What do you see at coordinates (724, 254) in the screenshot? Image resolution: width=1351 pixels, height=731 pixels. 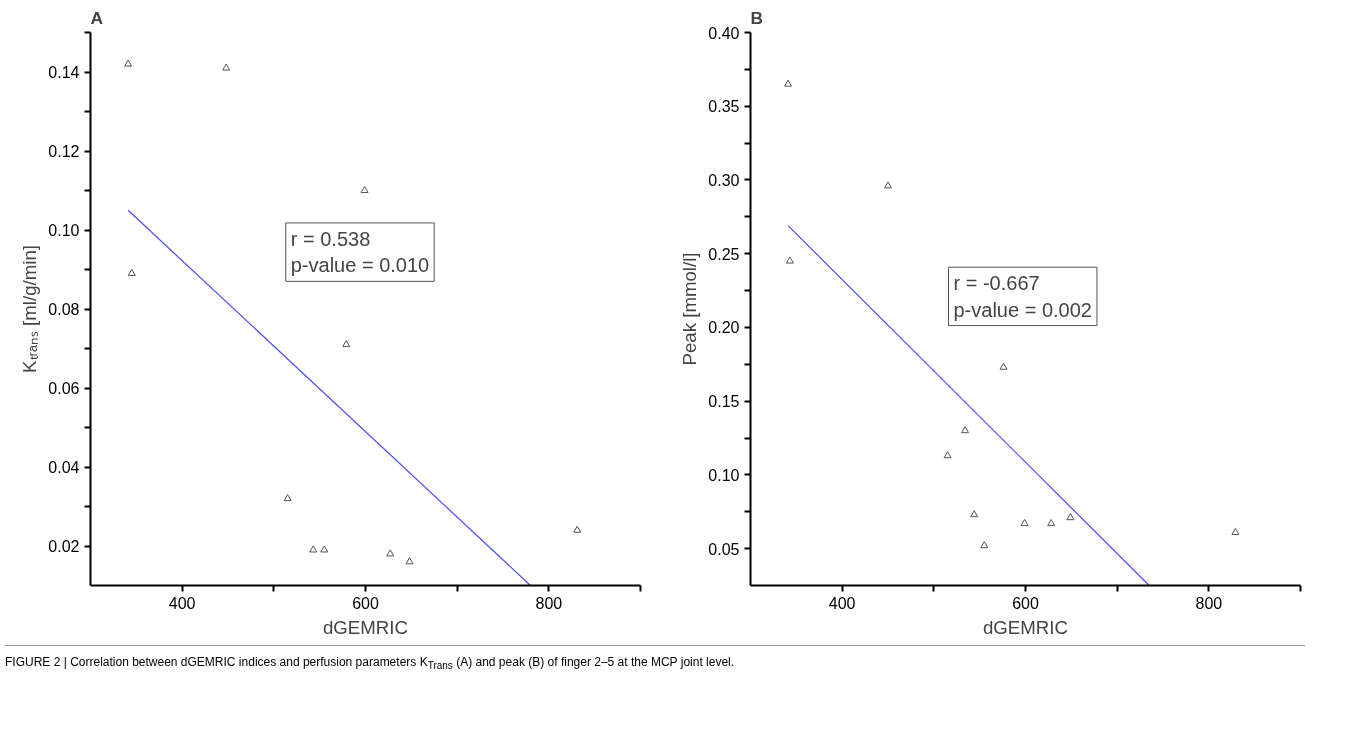 I see `y-tick-label: 0.25` at bounding box center [724, 254].